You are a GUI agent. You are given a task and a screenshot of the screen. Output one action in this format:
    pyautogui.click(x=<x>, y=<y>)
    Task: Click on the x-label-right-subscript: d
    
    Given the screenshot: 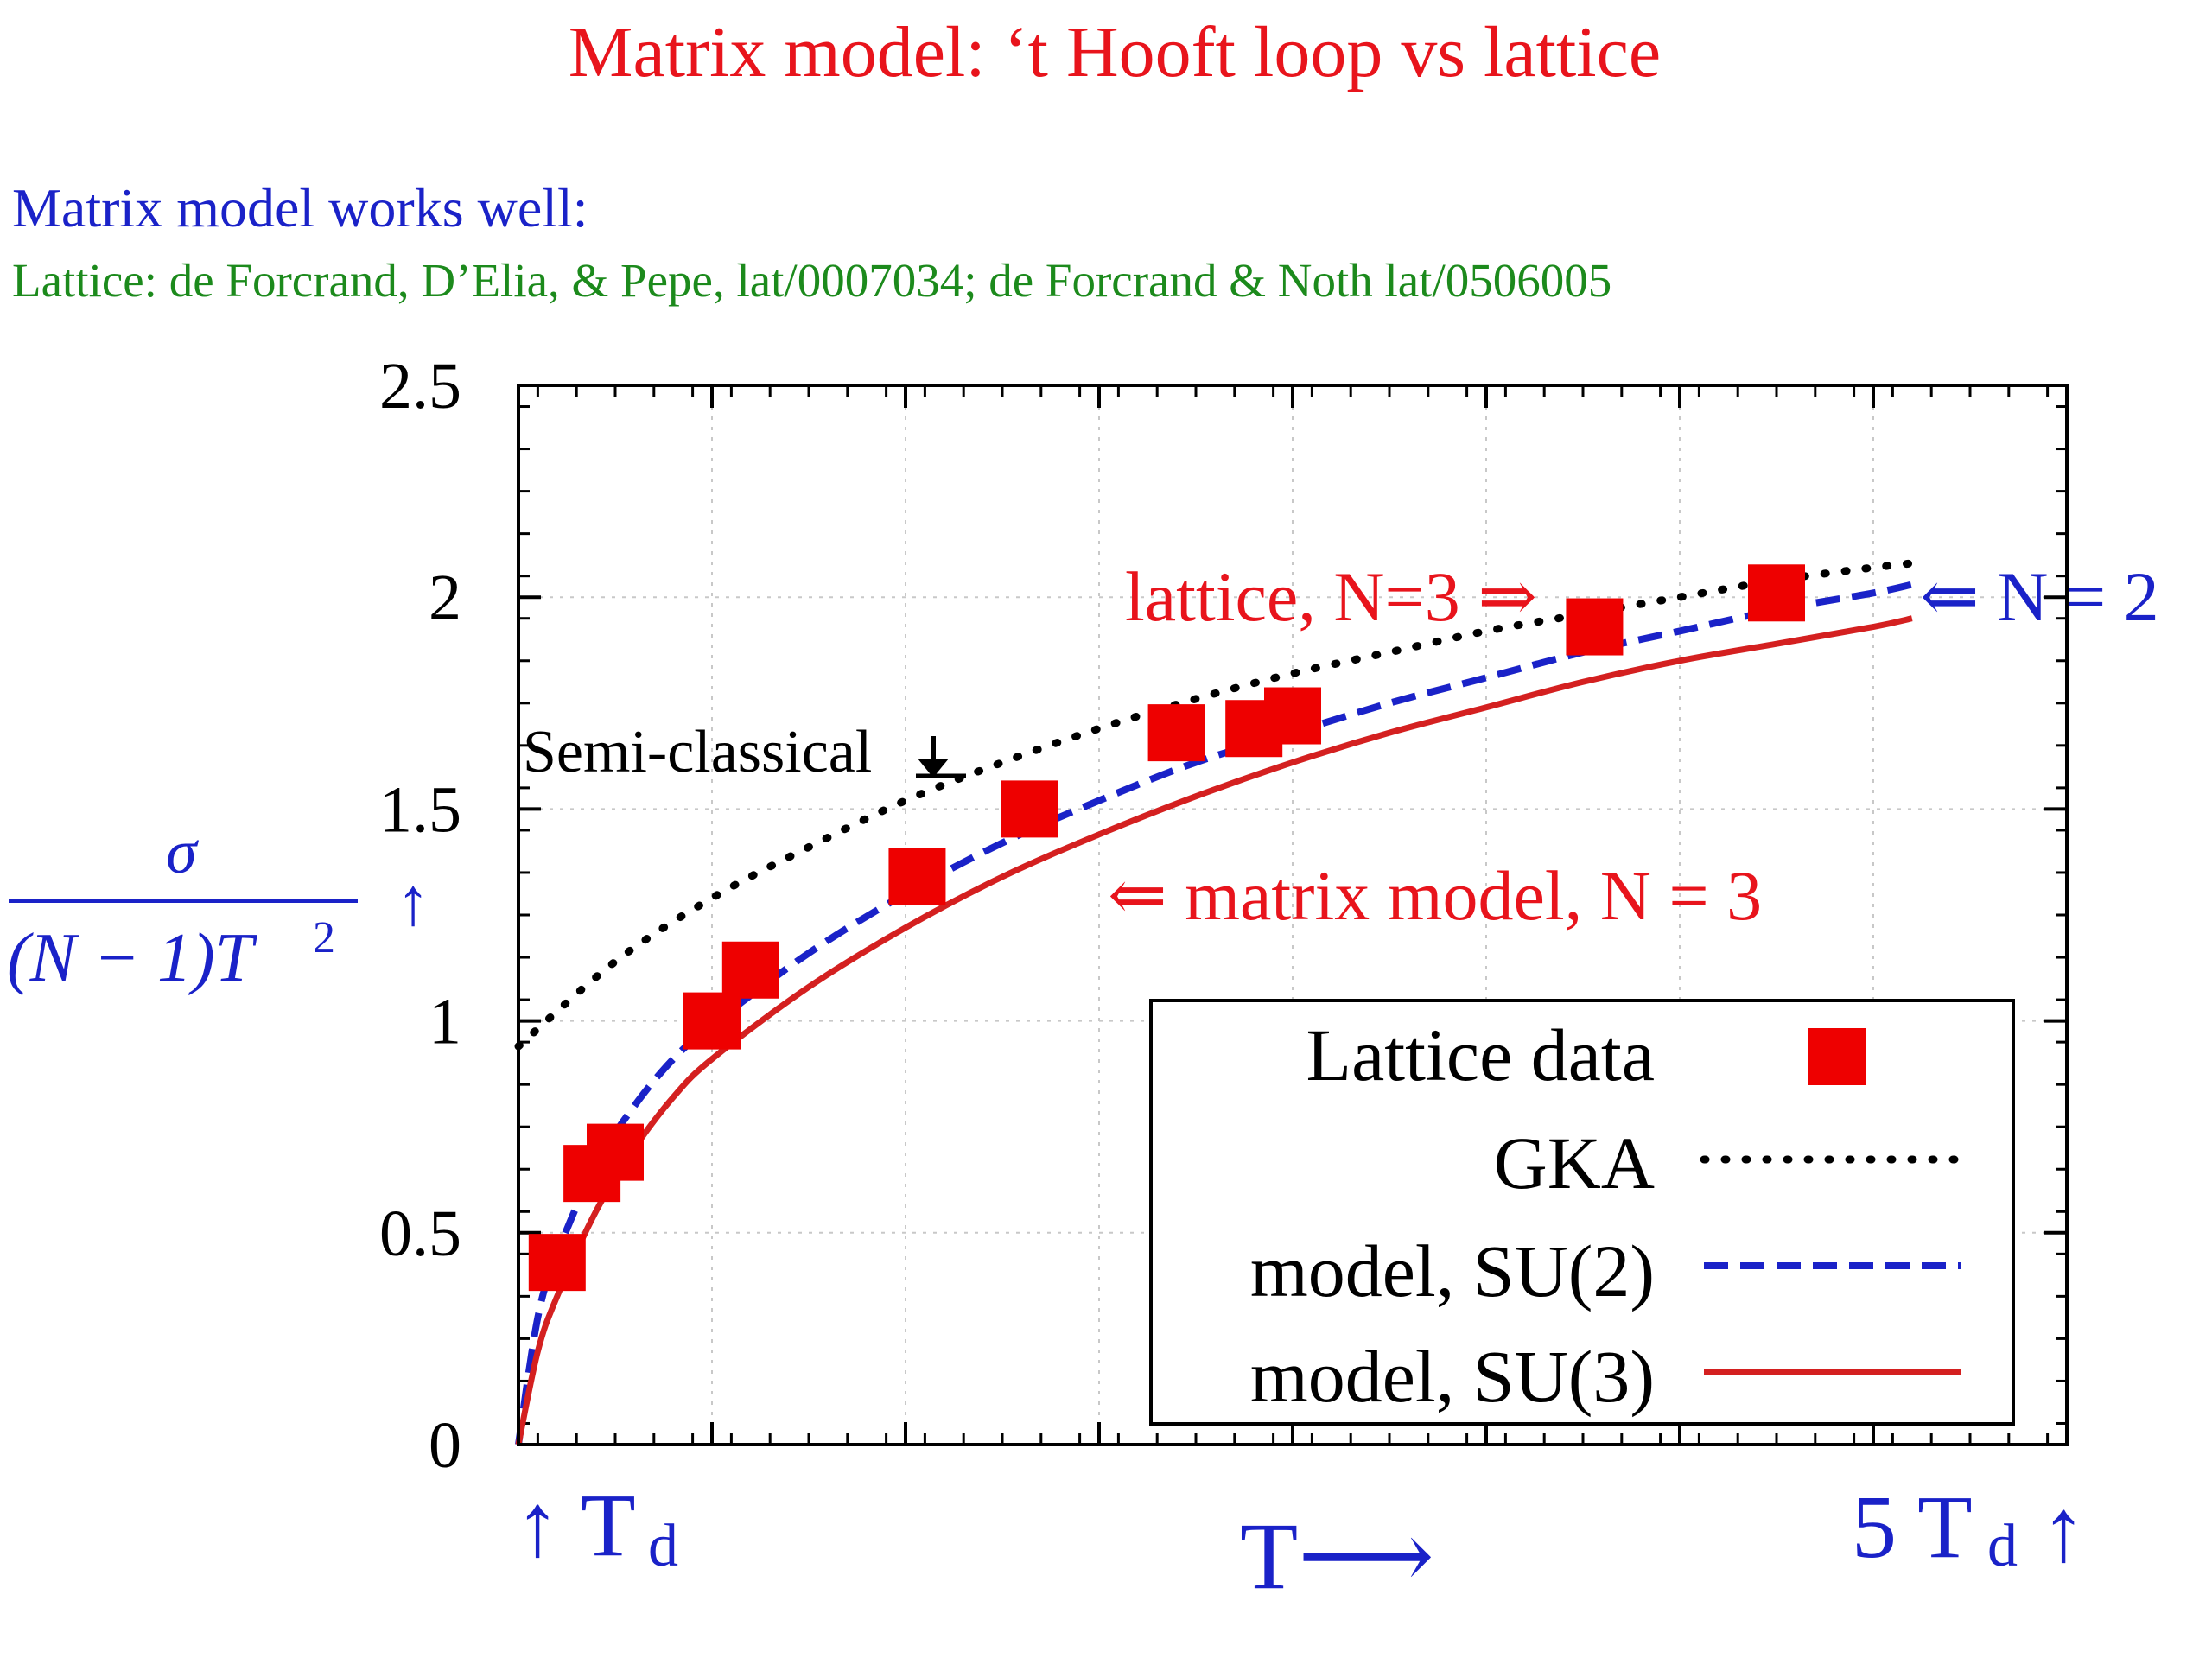 What is the action you would take?
    pyautogui.click(x=2002, y=1546)
    